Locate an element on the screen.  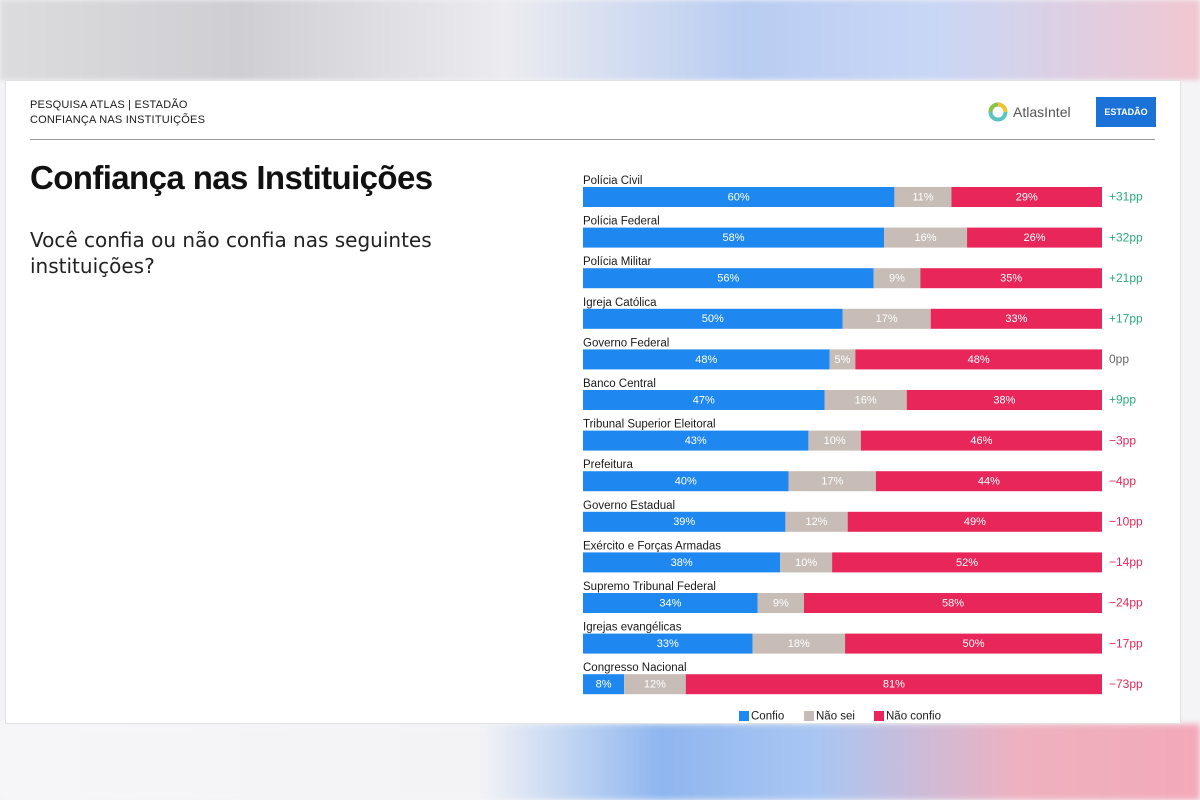
category-label: Prefeitura is located at coordinates (608, 465).